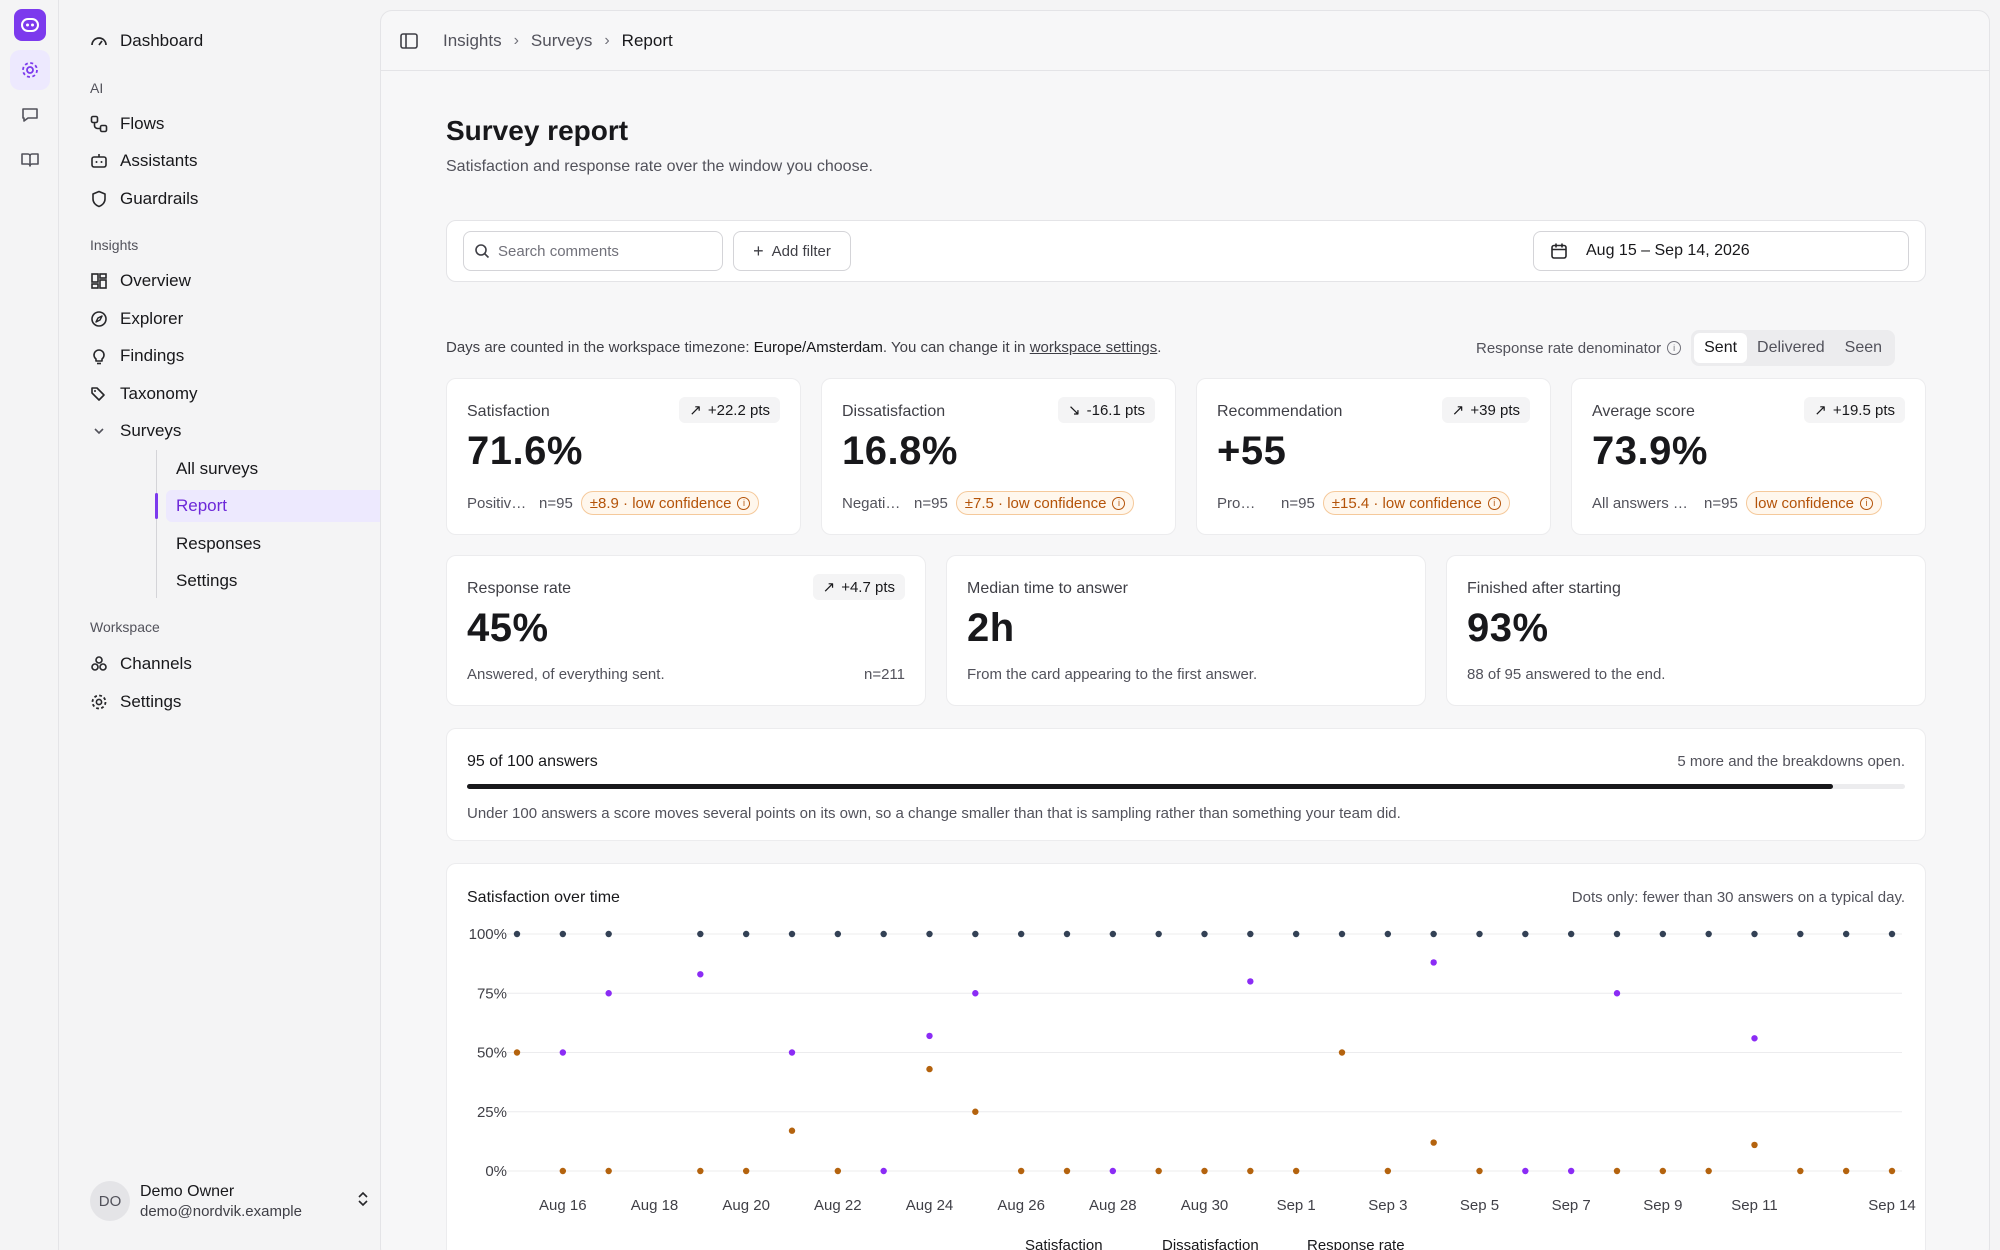 The height and width of the screenshot is (1250, 2000). Describe the element at coordinates (508, 628) in the screenshot. I see `stat-value: 45%` at that location.